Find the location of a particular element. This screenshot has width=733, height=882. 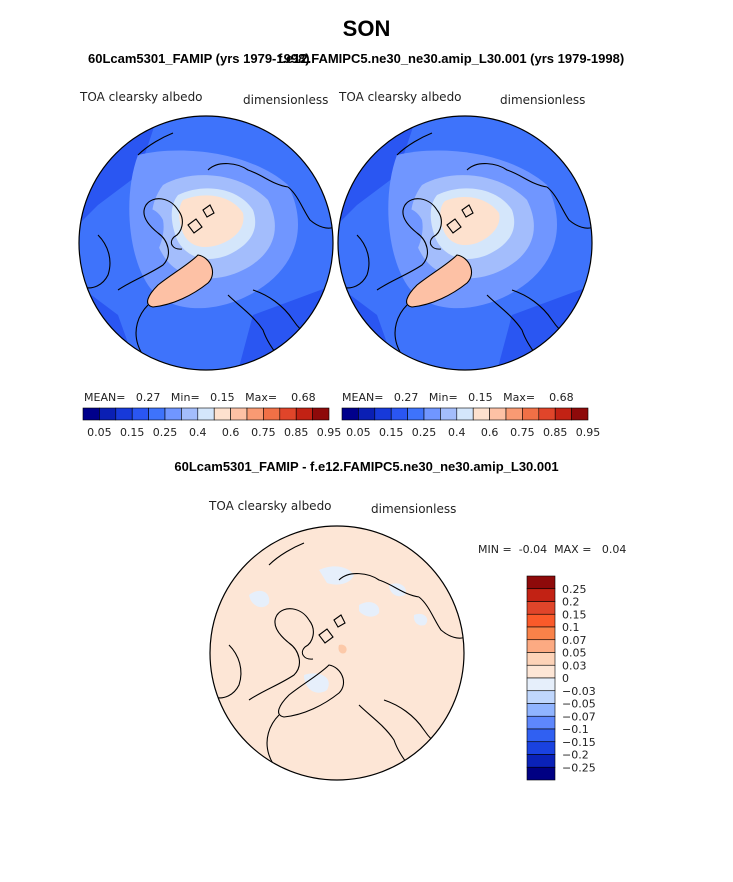

colorbar-tick-label: 0.07 is located at coordinates (574, 640).